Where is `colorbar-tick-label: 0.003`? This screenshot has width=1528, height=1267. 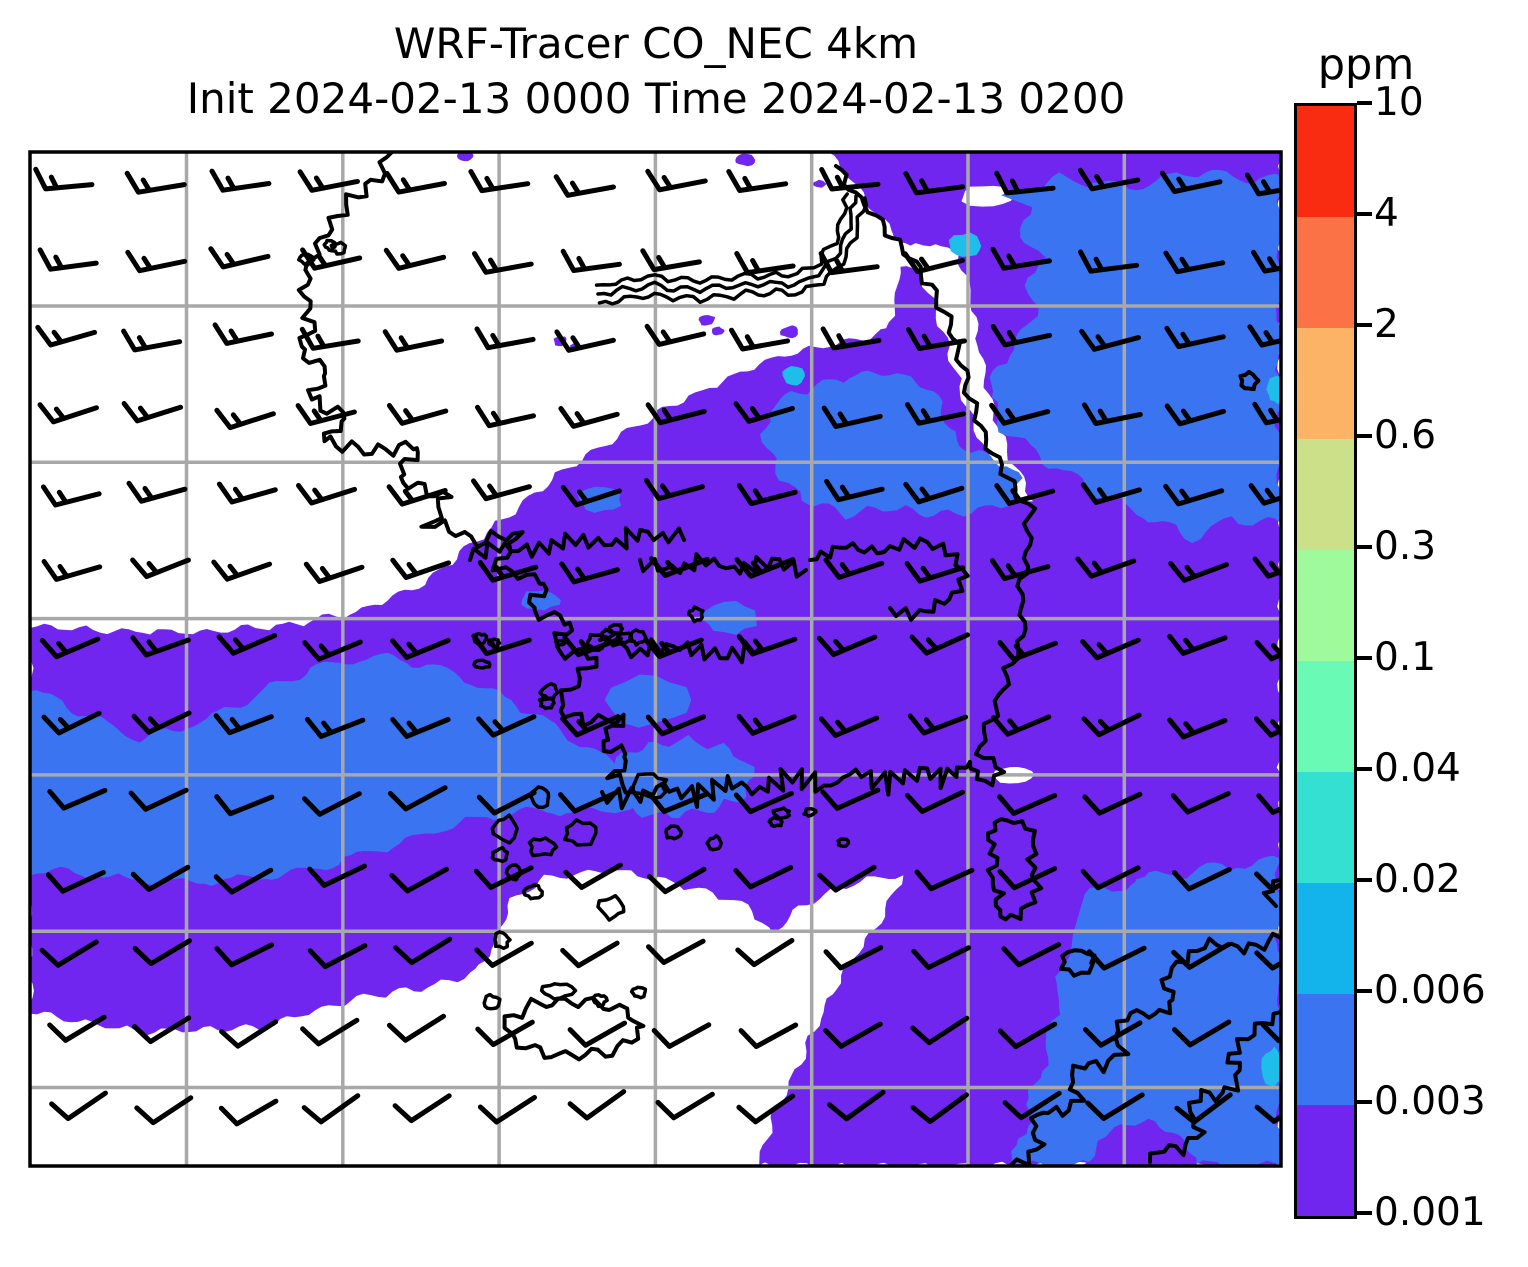 colorbar-tick-label: 0.003 is located at coordinates (1430, 1101).